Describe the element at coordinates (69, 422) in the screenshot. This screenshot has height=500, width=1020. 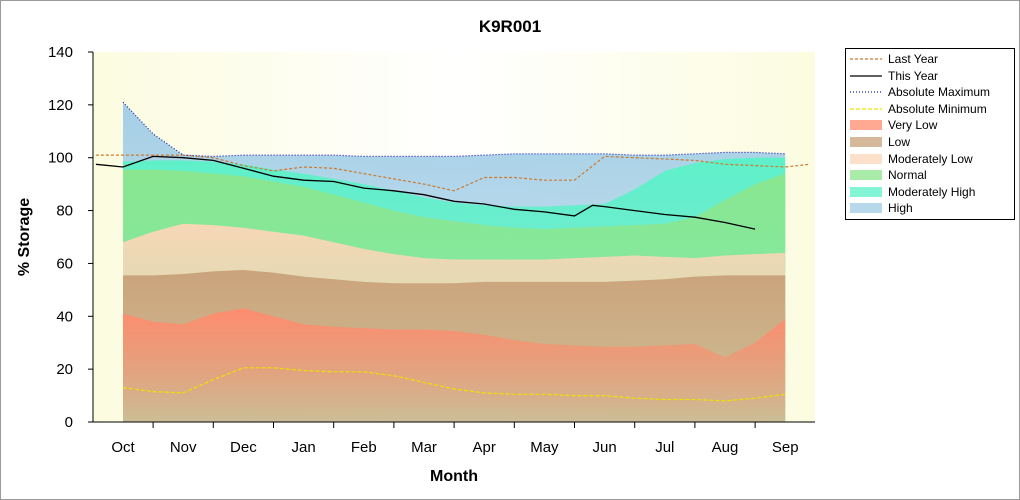
I see `y-tick-label: 0` at that location.